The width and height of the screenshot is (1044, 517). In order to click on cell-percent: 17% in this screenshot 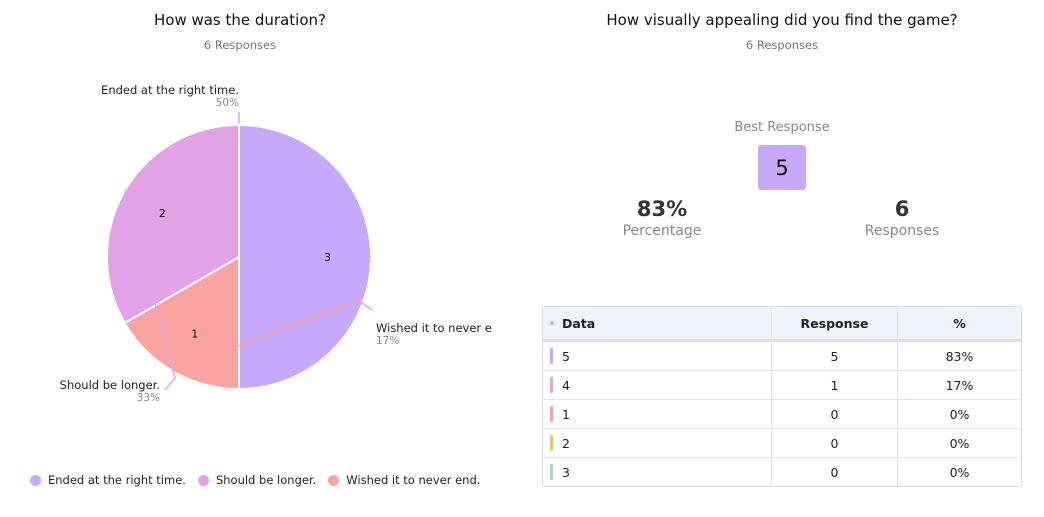, I will do `click(959, 385)`.